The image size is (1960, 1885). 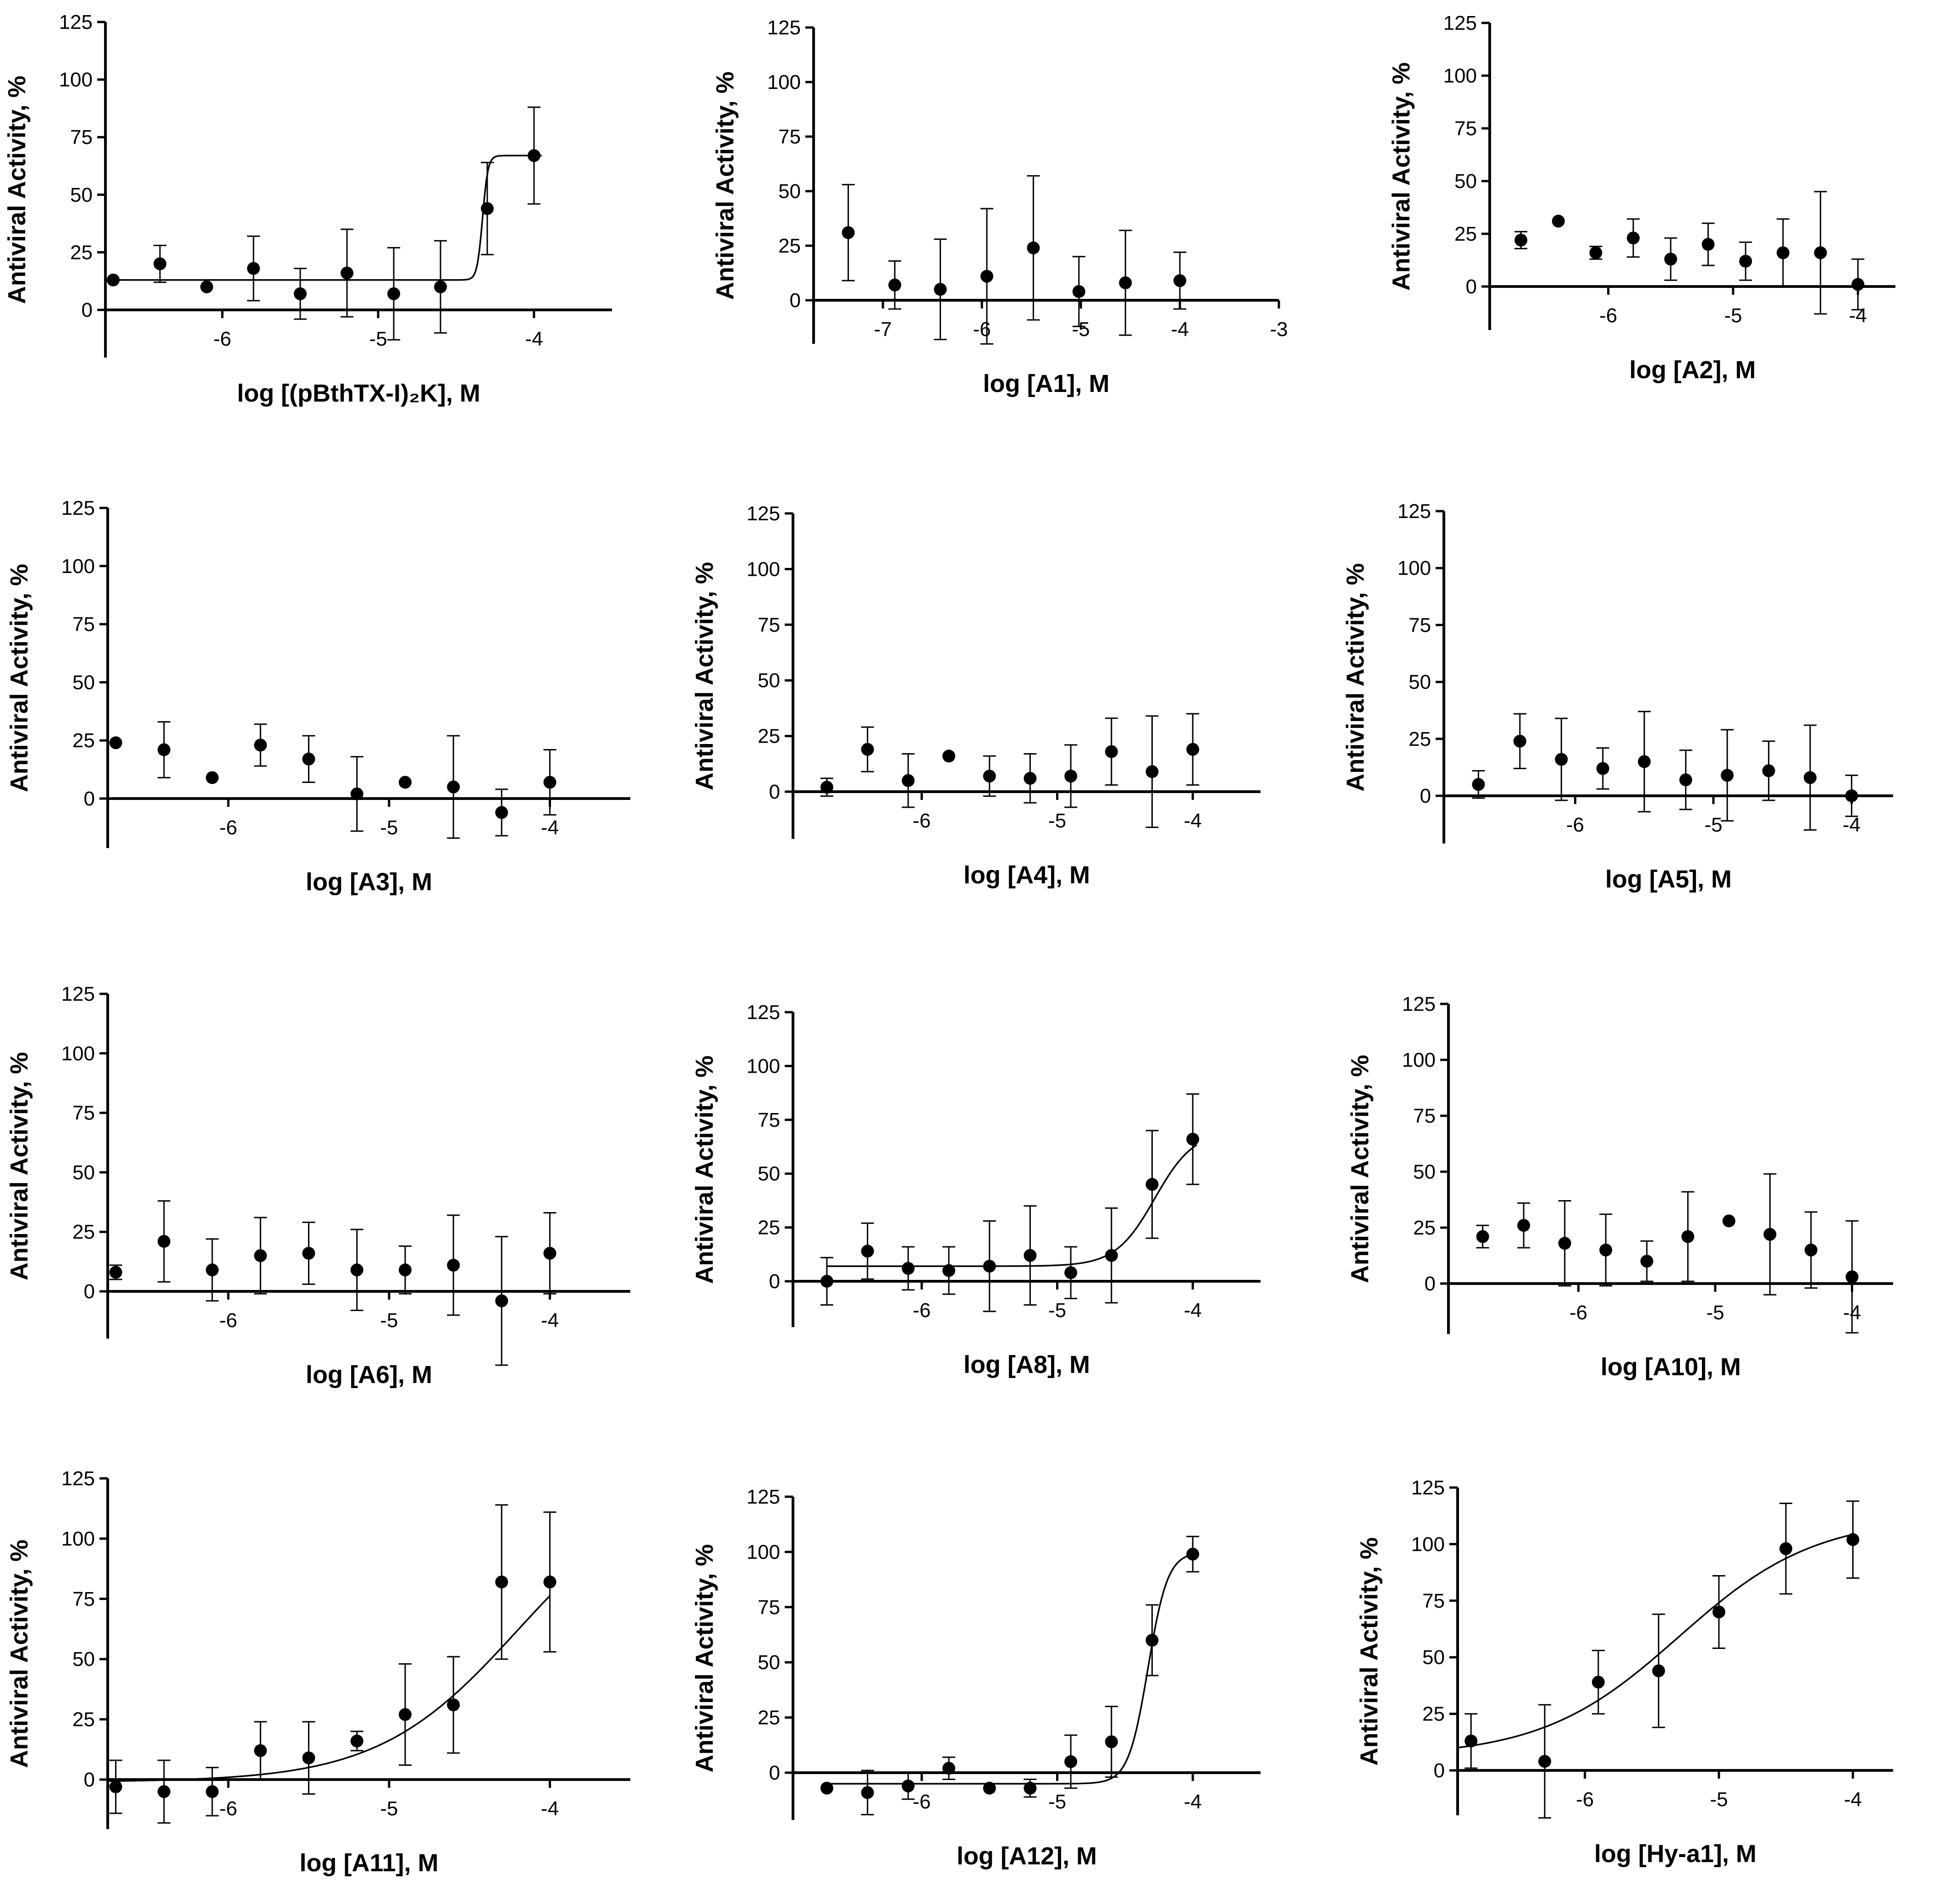 I want to click on x-axis-label: log [A12], M, so click(x=1027, y=1856).